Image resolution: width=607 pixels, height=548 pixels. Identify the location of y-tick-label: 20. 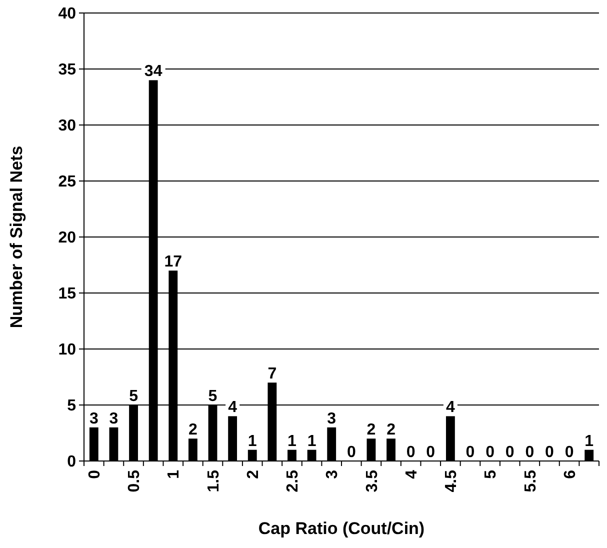
(67, 238).